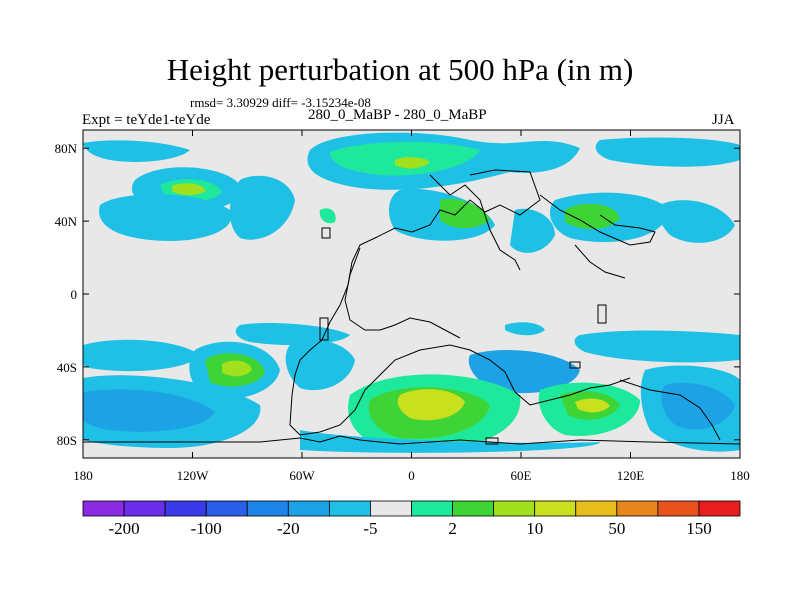 This screenshot has width=800, height=600. I want to click on contour-blue-south-central, so click(524, 372).